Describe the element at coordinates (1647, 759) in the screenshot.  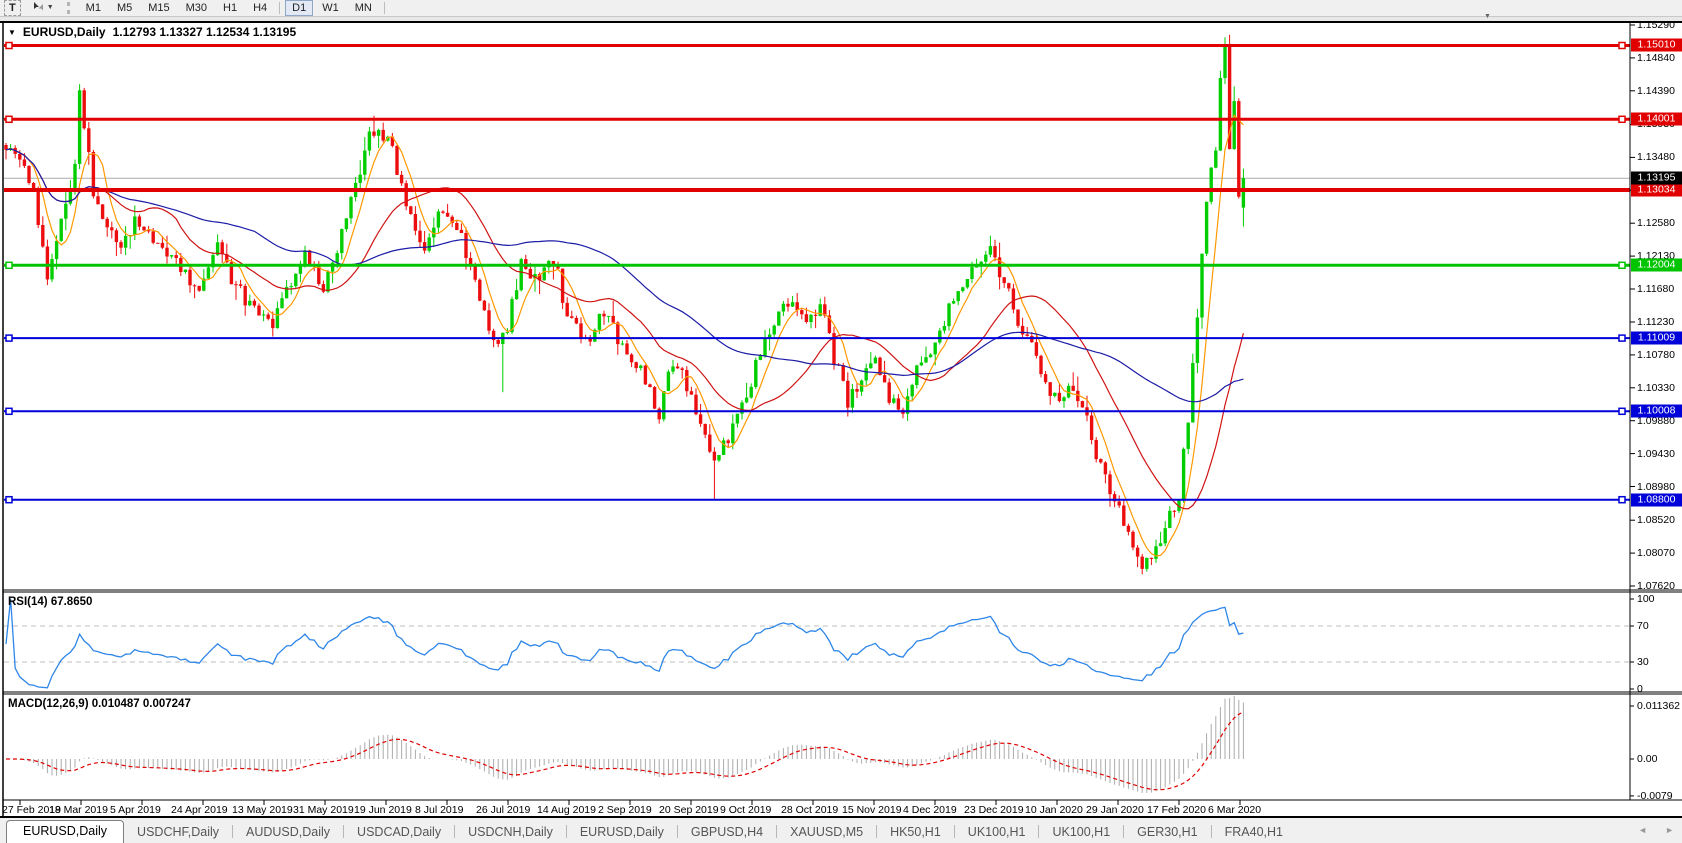
I see `macd-axis-tick: 0.00` at that location.